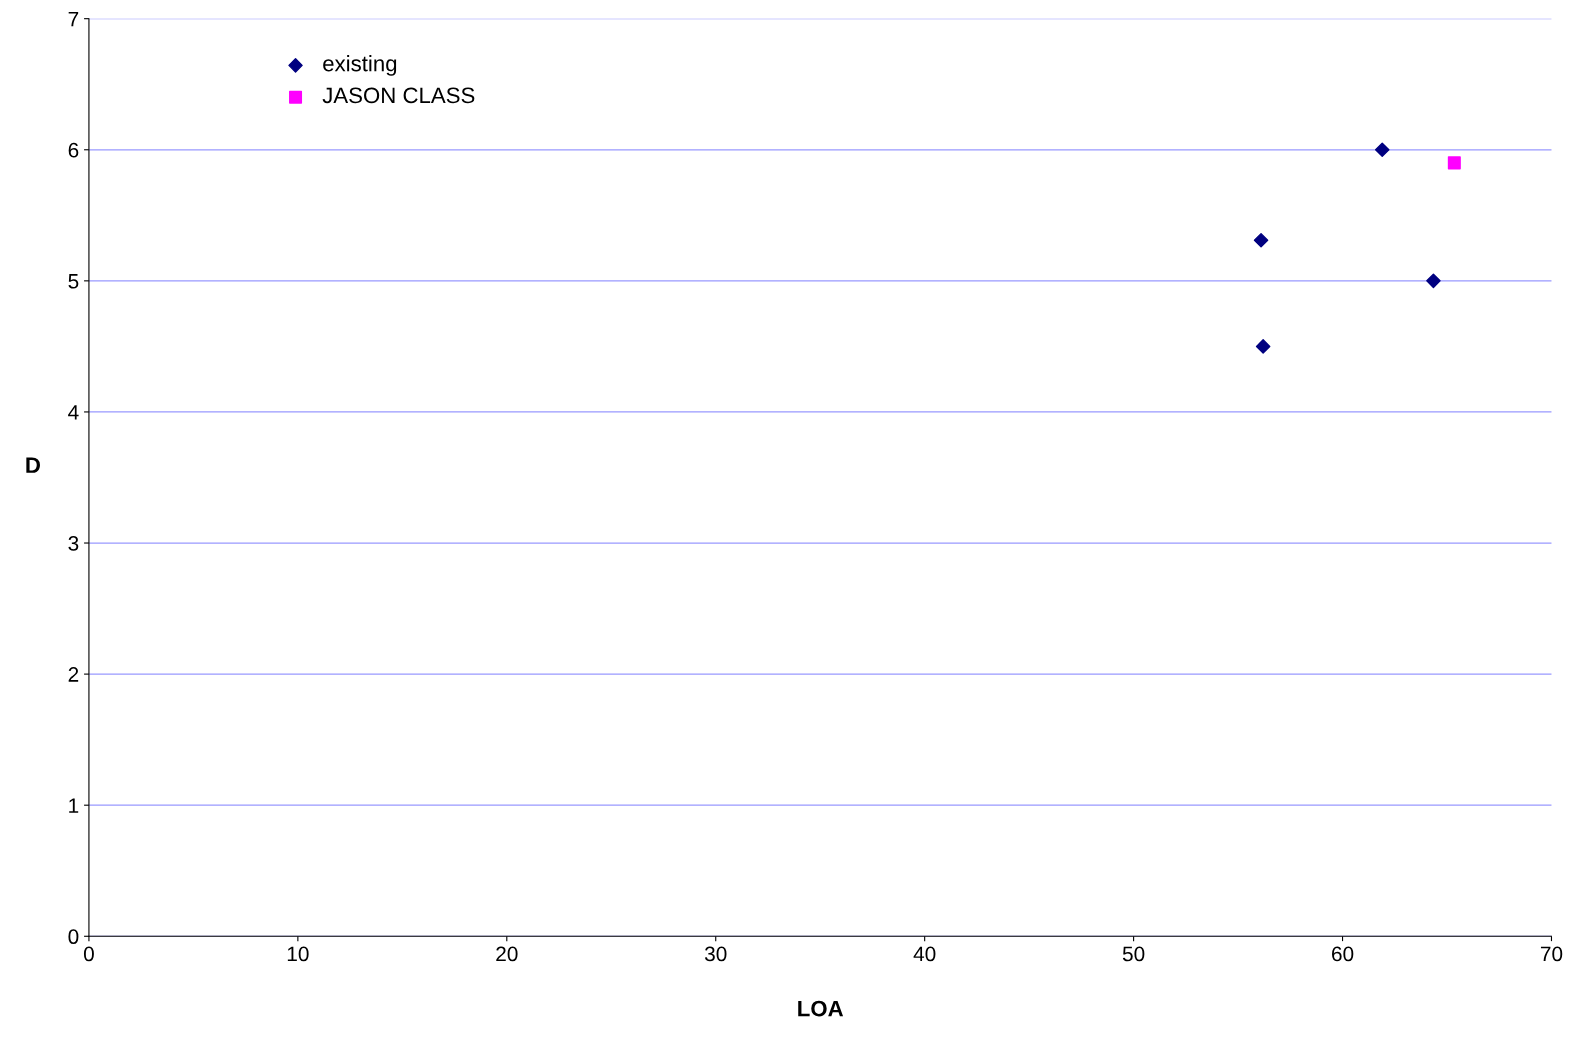 The height and width of the screenshot is (1038, 1588). Describe the element at coordinates (715, 954) in the screenshot. I see `x-tick-label: 30` at that location.